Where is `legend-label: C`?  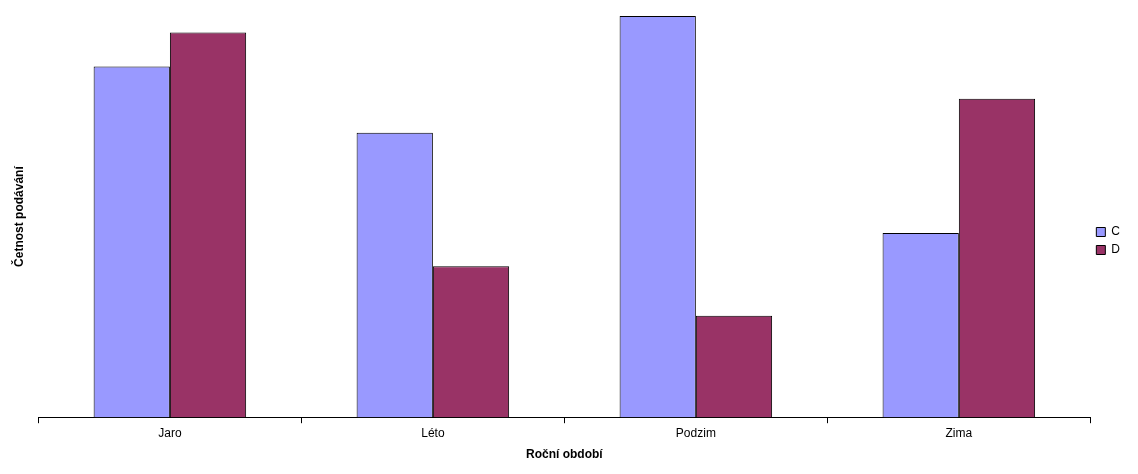
legend-label: C is located at coordinates (1116, 231).